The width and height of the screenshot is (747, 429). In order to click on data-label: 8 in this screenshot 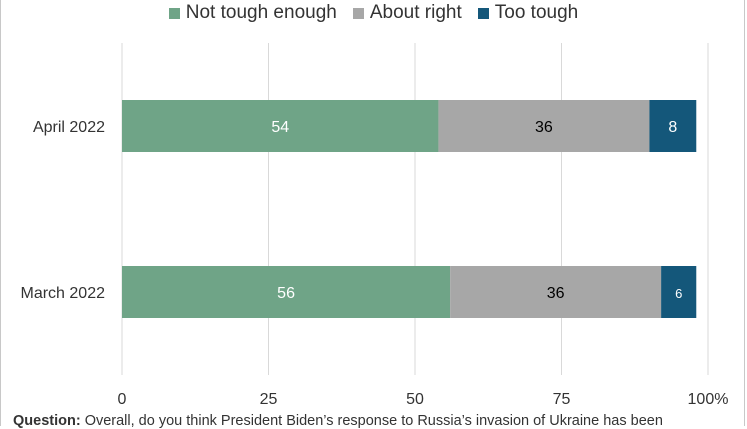, I will do `click(672, 127)`.